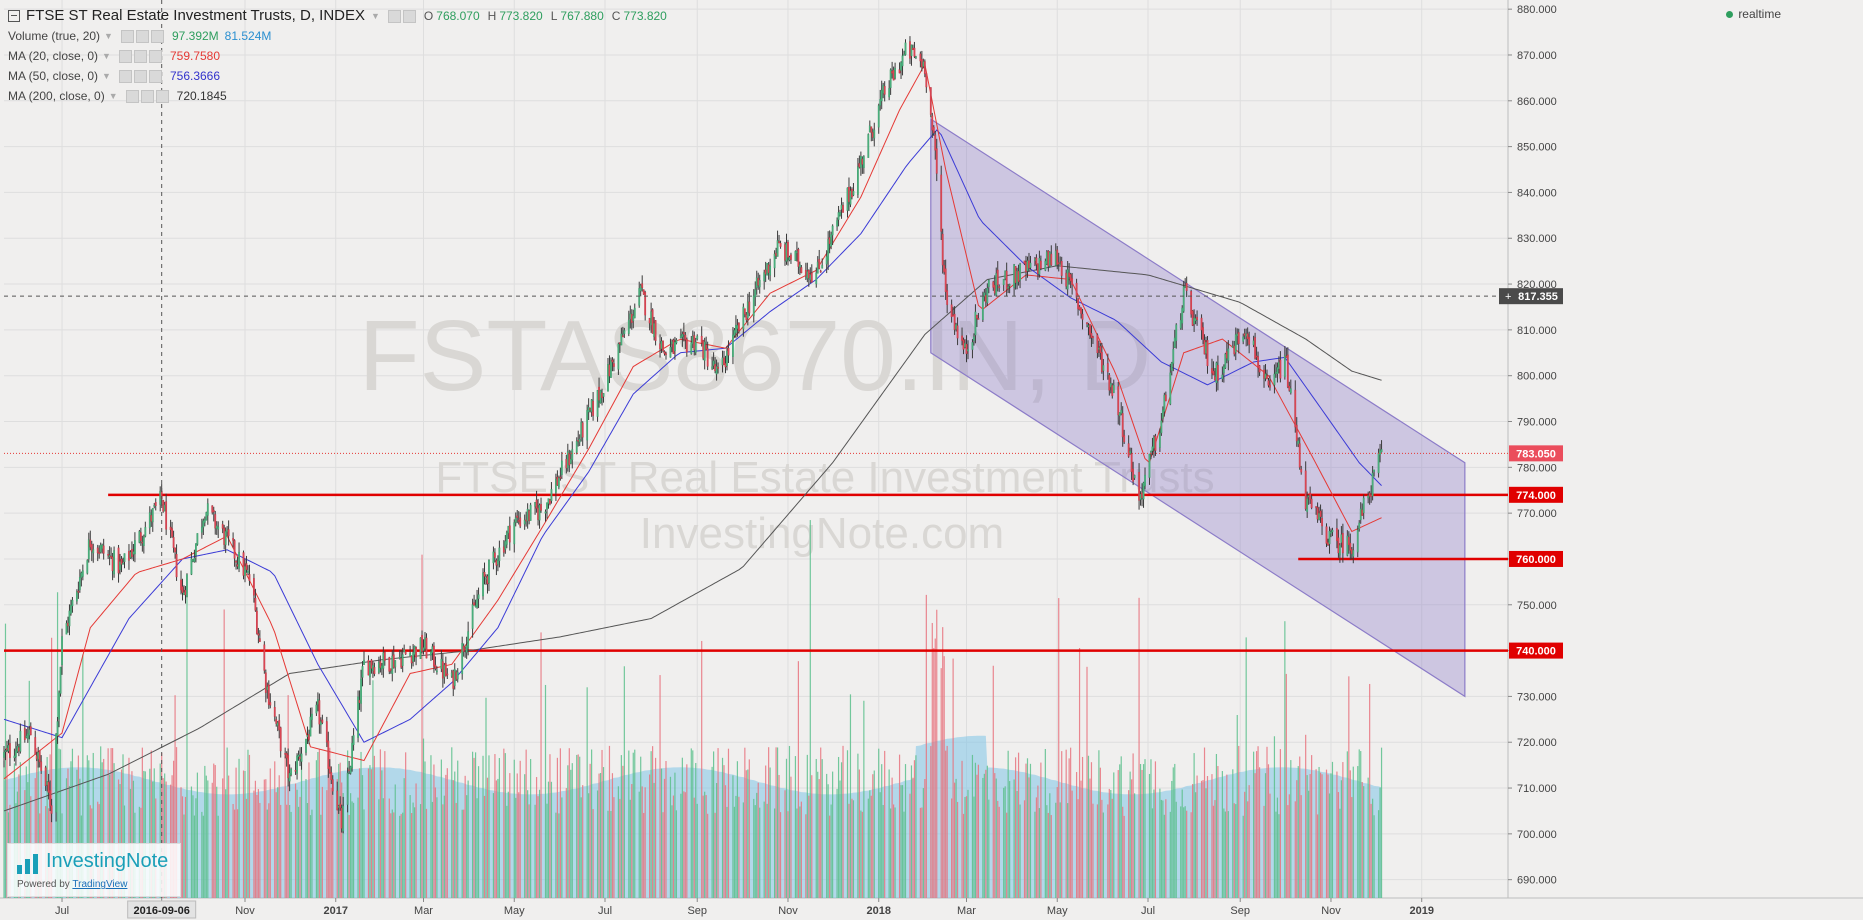 The height and width of the screenshot is (920, 1863). Describe the element at coordinates (341, 36) in the screenshot. I see `indicator-row-volume: Volume (true, 20) ▼ 97.392M 81.524M` at that location.